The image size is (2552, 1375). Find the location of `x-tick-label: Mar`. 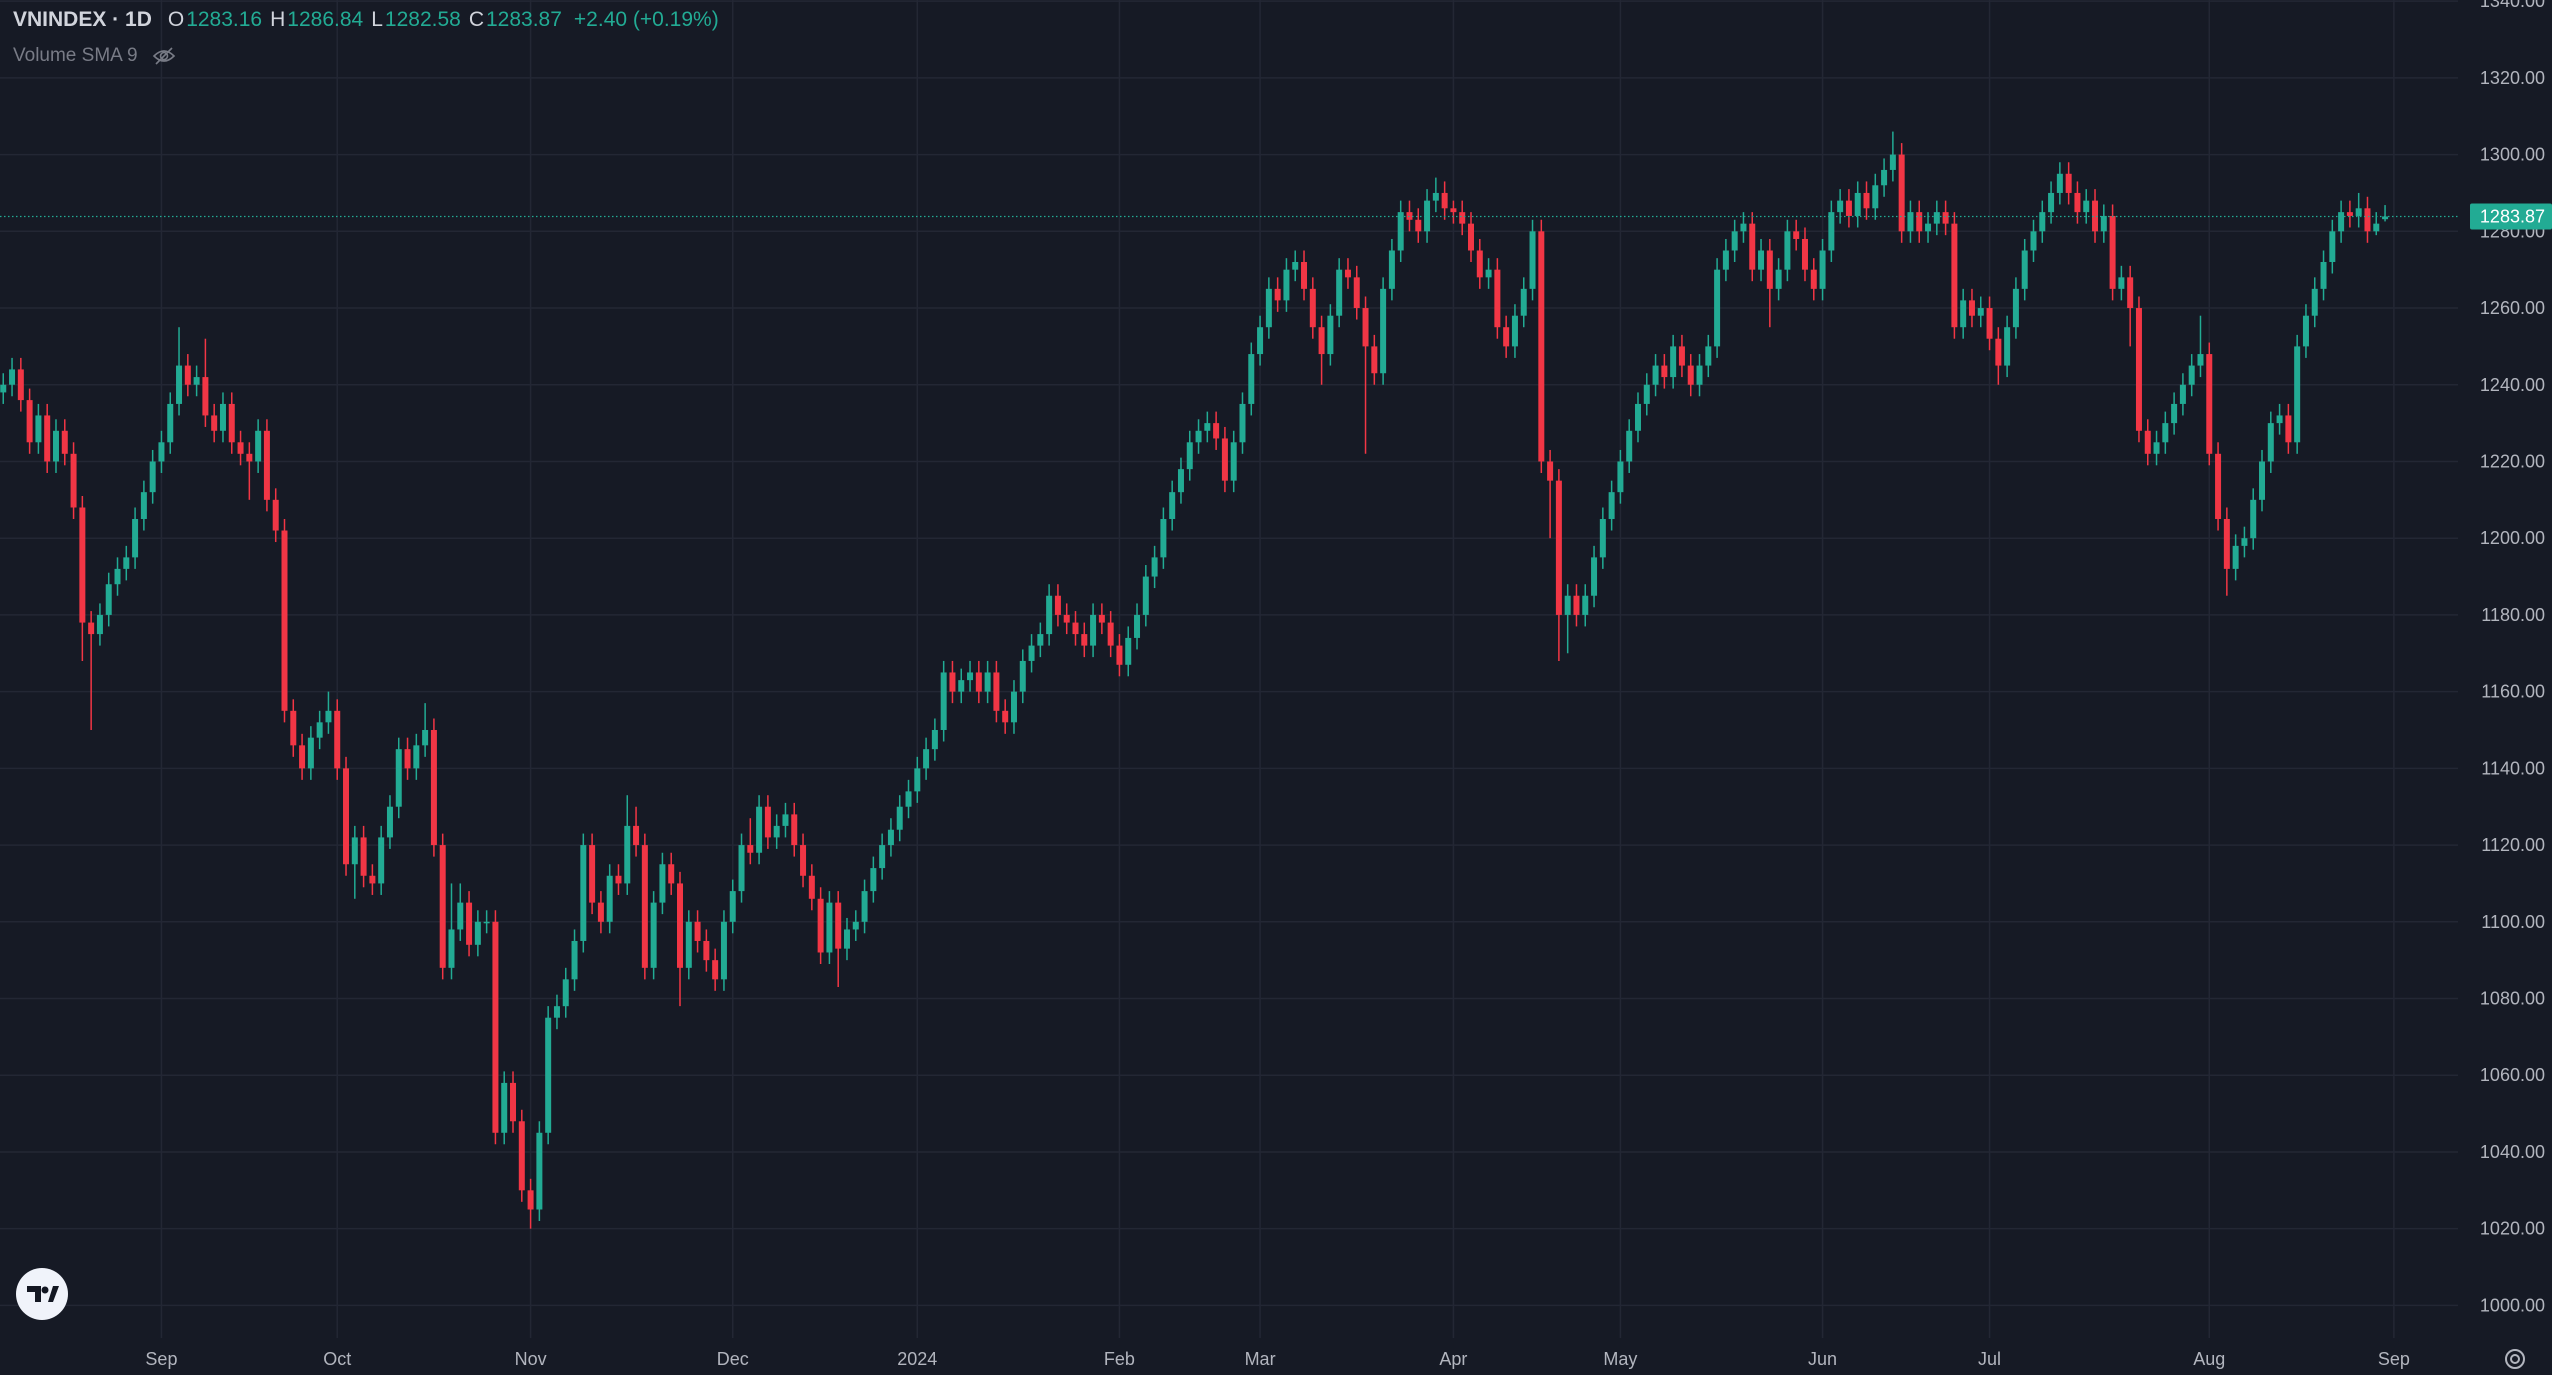

x-tick-label: Mar is located at coordinates (1260, 1359).